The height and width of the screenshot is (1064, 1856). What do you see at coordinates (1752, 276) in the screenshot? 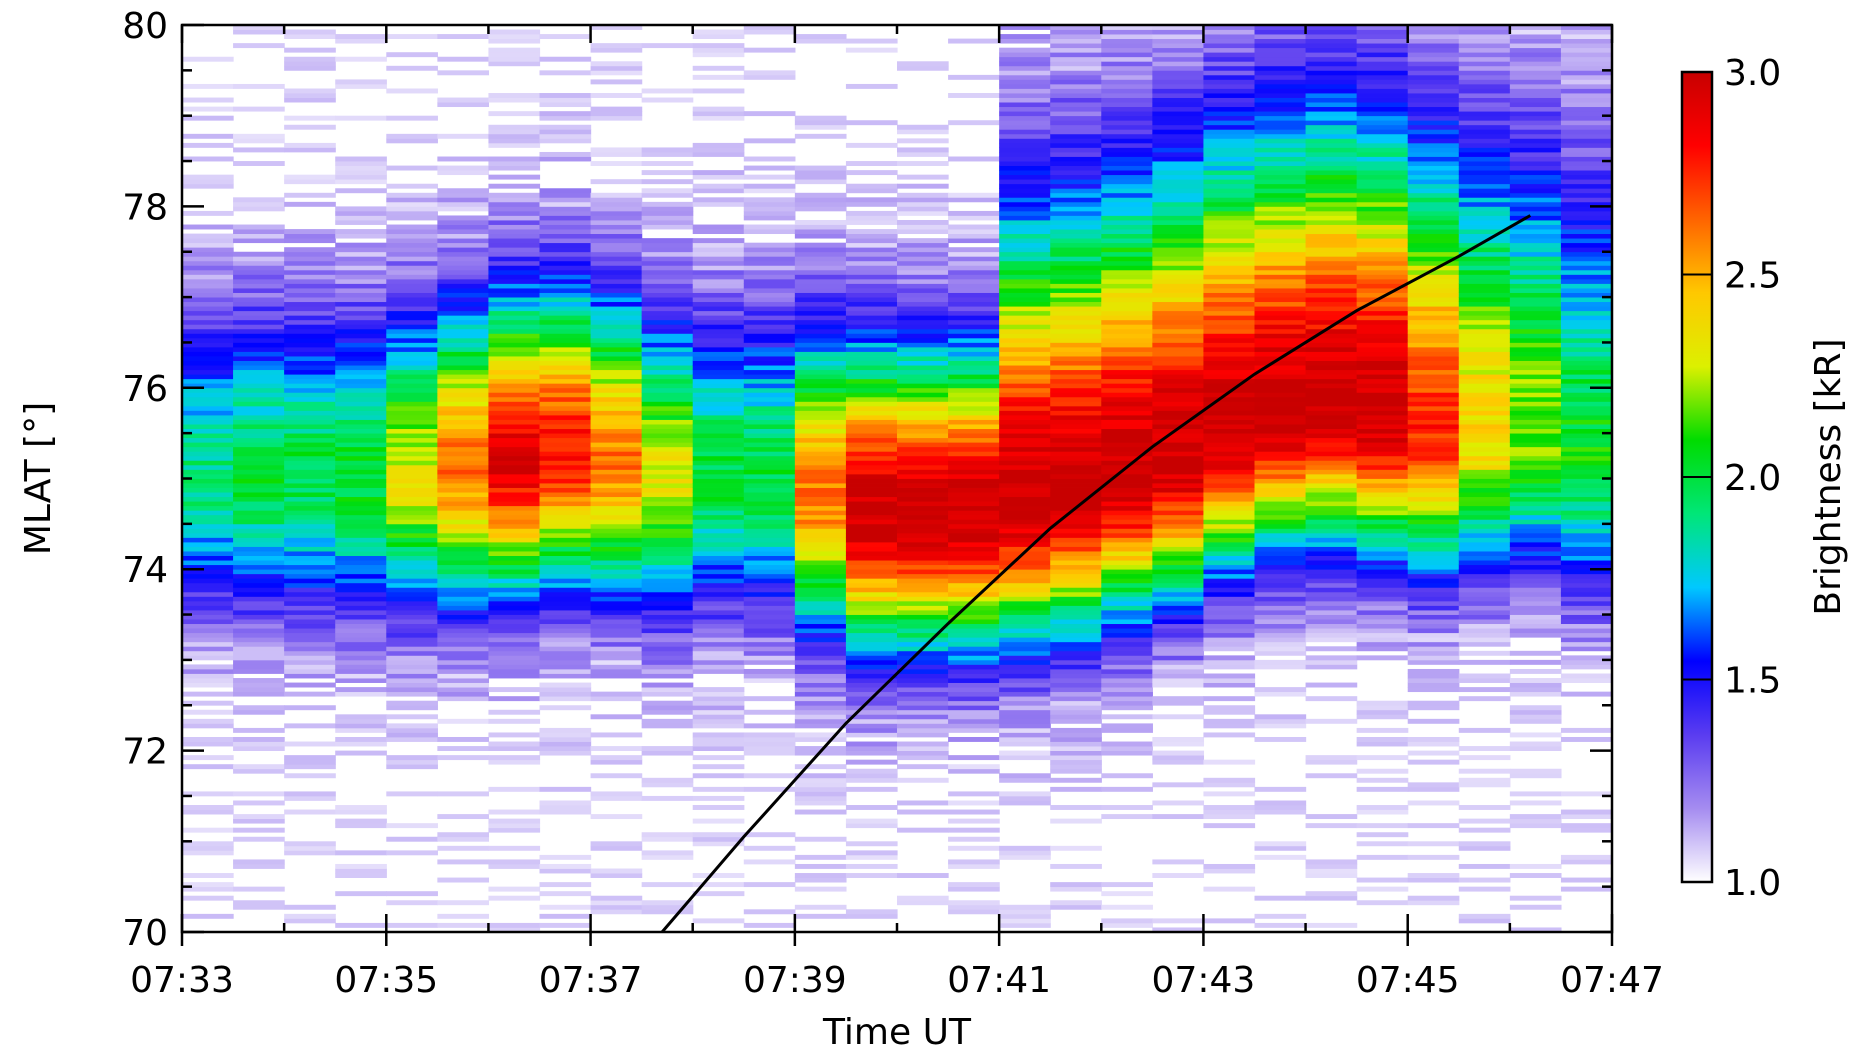
I see `colorbar-tick-label: 2.5` at bounding box center [1752, 276].